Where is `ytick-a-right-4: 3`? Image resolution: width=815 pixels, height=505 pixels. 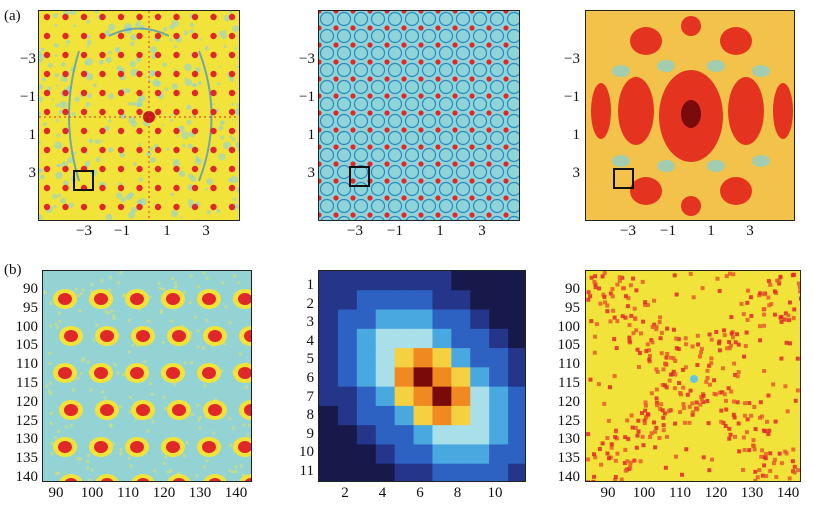
ytick-a-right-4: 3 is located at coordinates (576, 173).